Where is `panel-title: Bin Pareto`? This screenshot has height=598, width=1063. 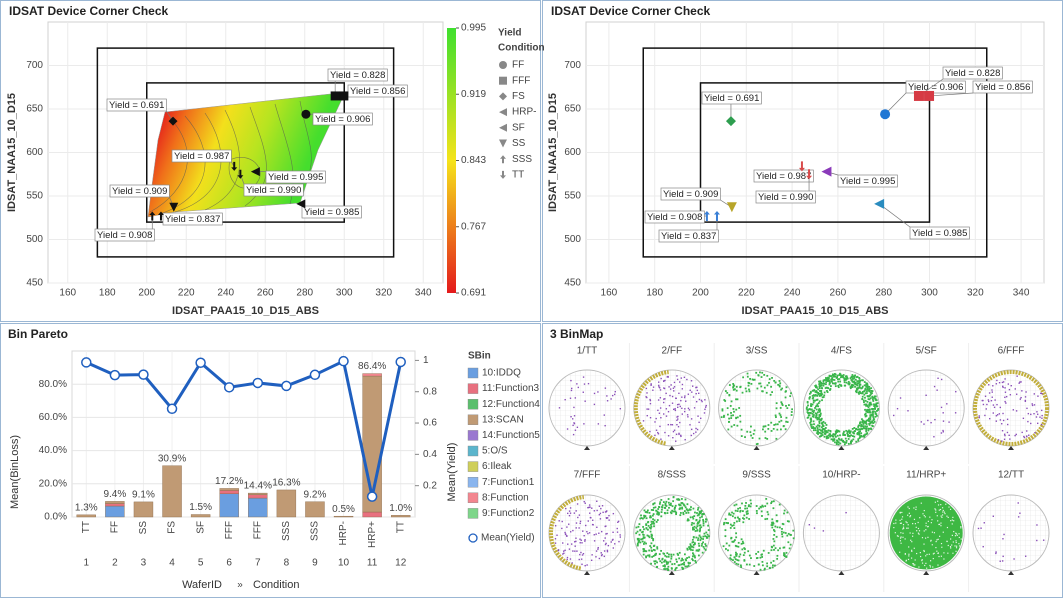
panel-title: Bin Pareto is located at coordinates (38, 334).